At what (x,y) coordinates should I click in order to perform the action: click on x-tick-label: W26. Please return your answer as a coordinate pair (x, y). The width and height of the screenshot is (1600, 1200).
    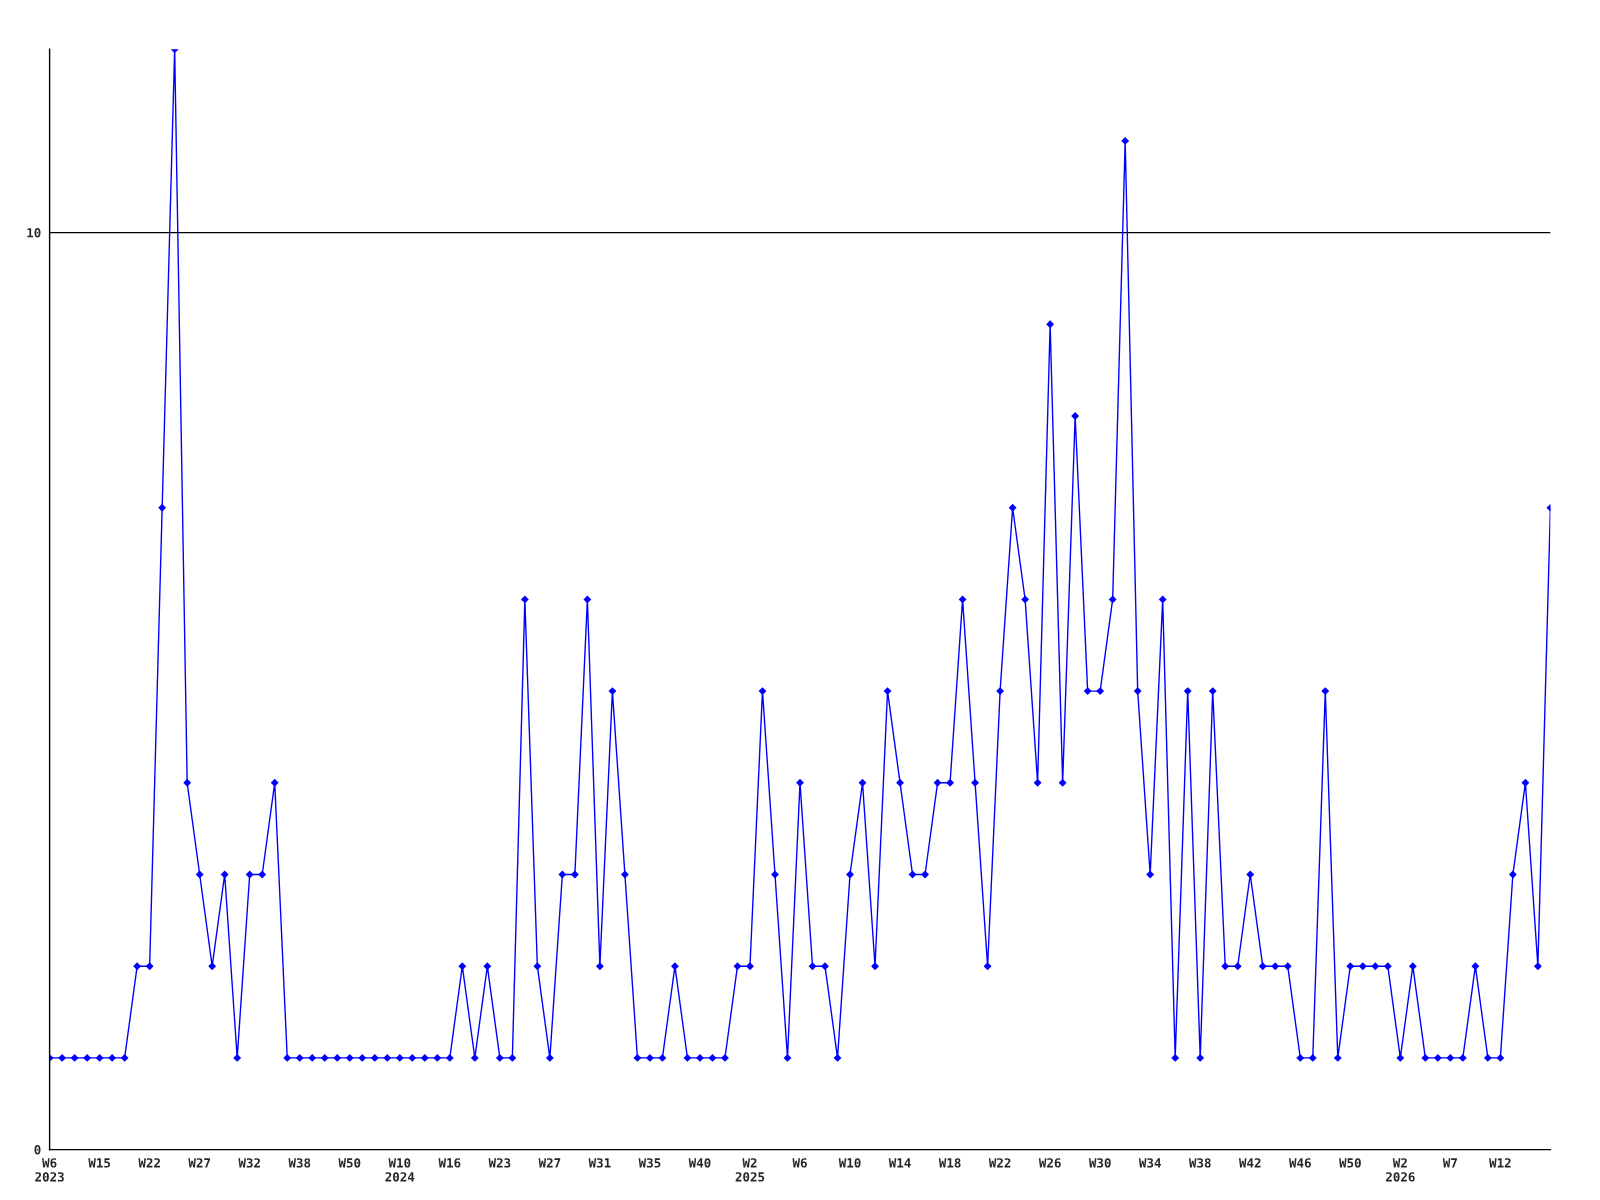
    Looking at the image, I should click on (1049, 1163).